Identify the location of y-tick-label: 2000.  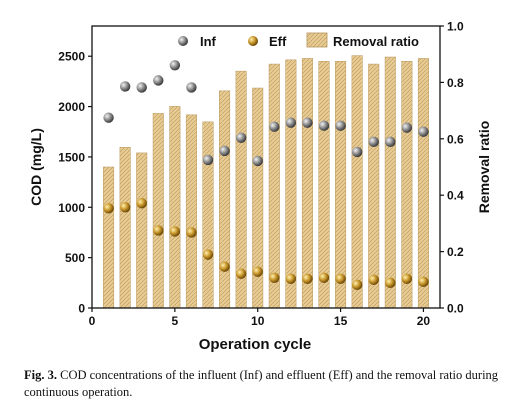
(71, 107).